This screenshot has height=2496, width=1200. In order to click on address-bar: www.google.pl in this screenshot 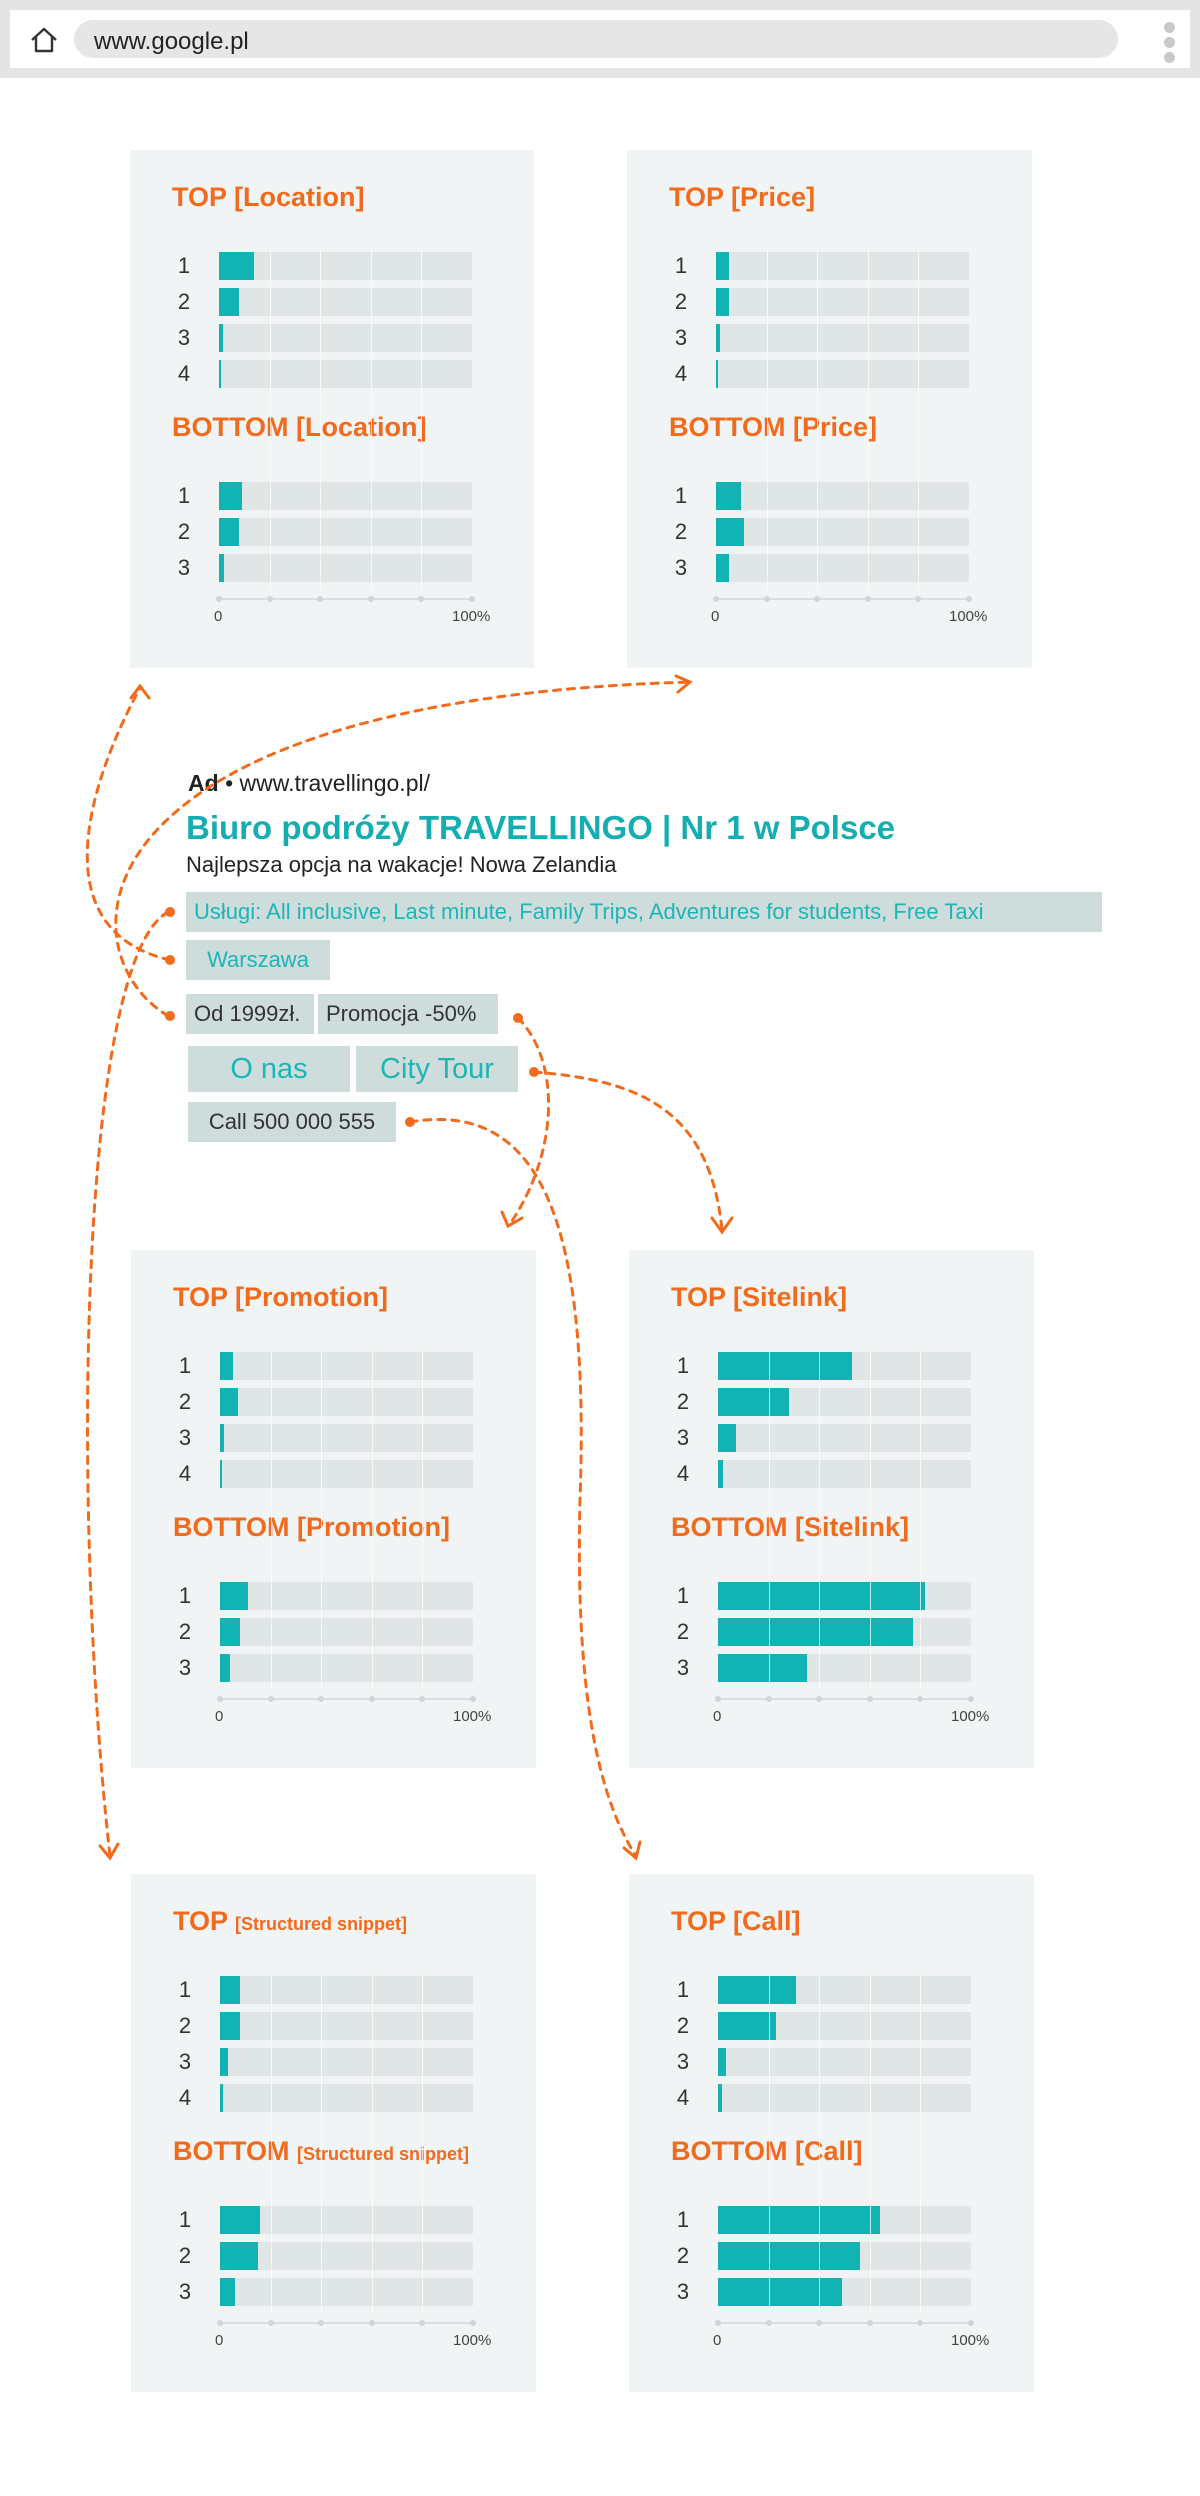, I will do `click(596, 39)`.